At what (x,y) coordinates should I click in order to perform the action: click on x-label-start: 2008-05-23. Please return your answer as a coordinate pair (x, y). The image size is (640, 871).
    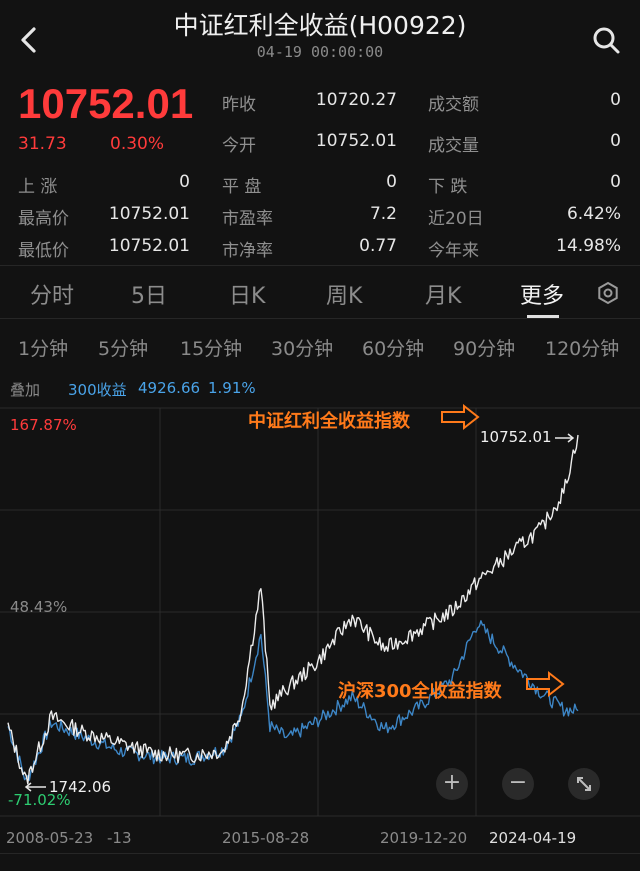
    Looking at the image, I should click on (50, 838).